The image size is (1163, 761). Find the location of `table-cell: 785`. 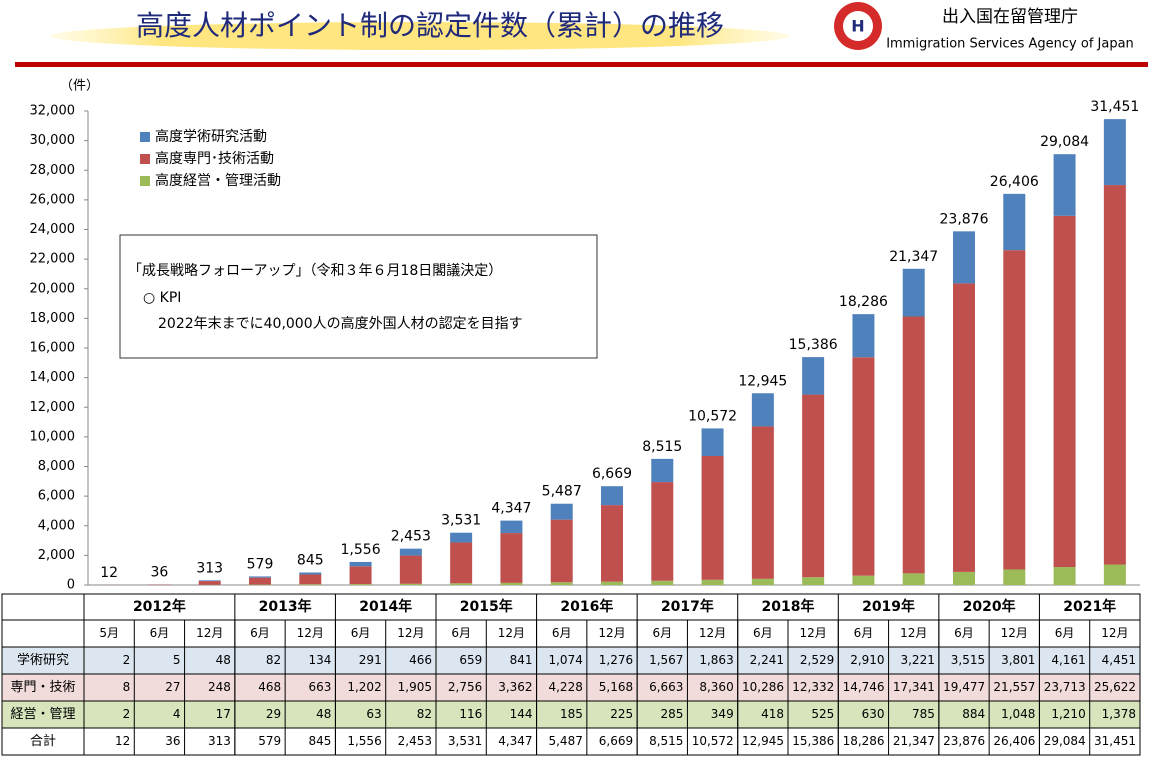

table-cell: 785 is located at coordinates (923, 714).